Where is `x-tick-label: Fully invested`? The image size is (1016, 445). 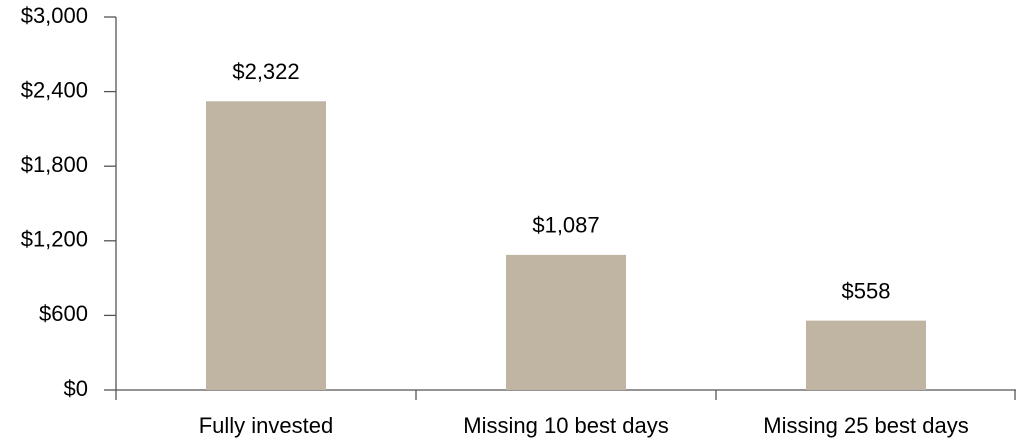
x-tick-label: Fully invested is located at coordinates (266, 425).